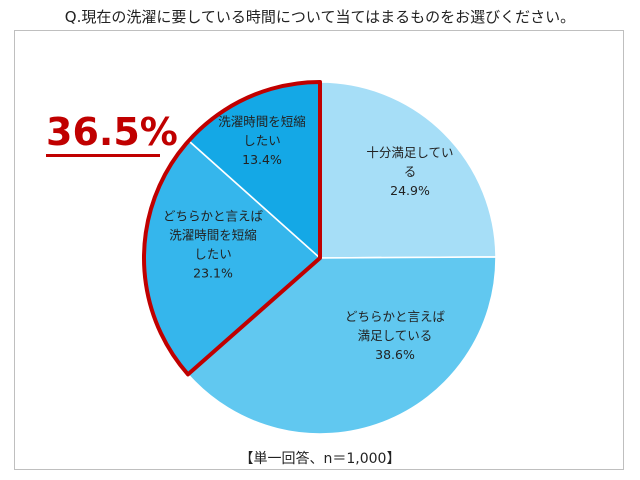  I want to click on slice-category-label: 満足している, so click(395, 335).